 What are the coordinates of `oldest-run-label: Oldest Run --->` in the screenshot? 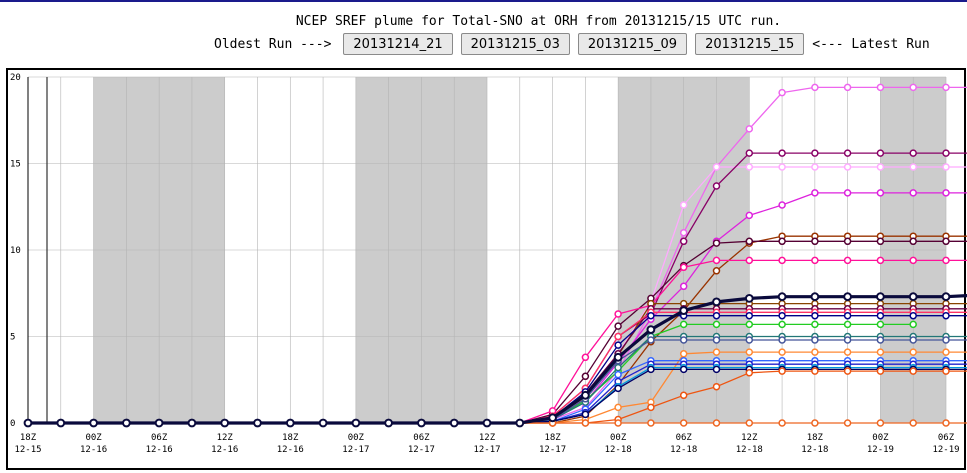 It's located at (273, 44).